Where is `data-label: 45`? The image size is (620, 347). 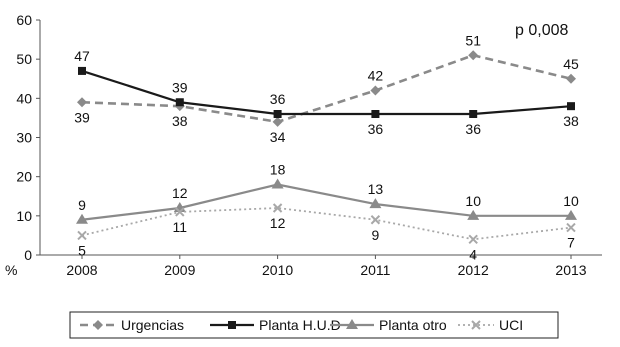
data-label: 45 is located at coordinates (571, 64).